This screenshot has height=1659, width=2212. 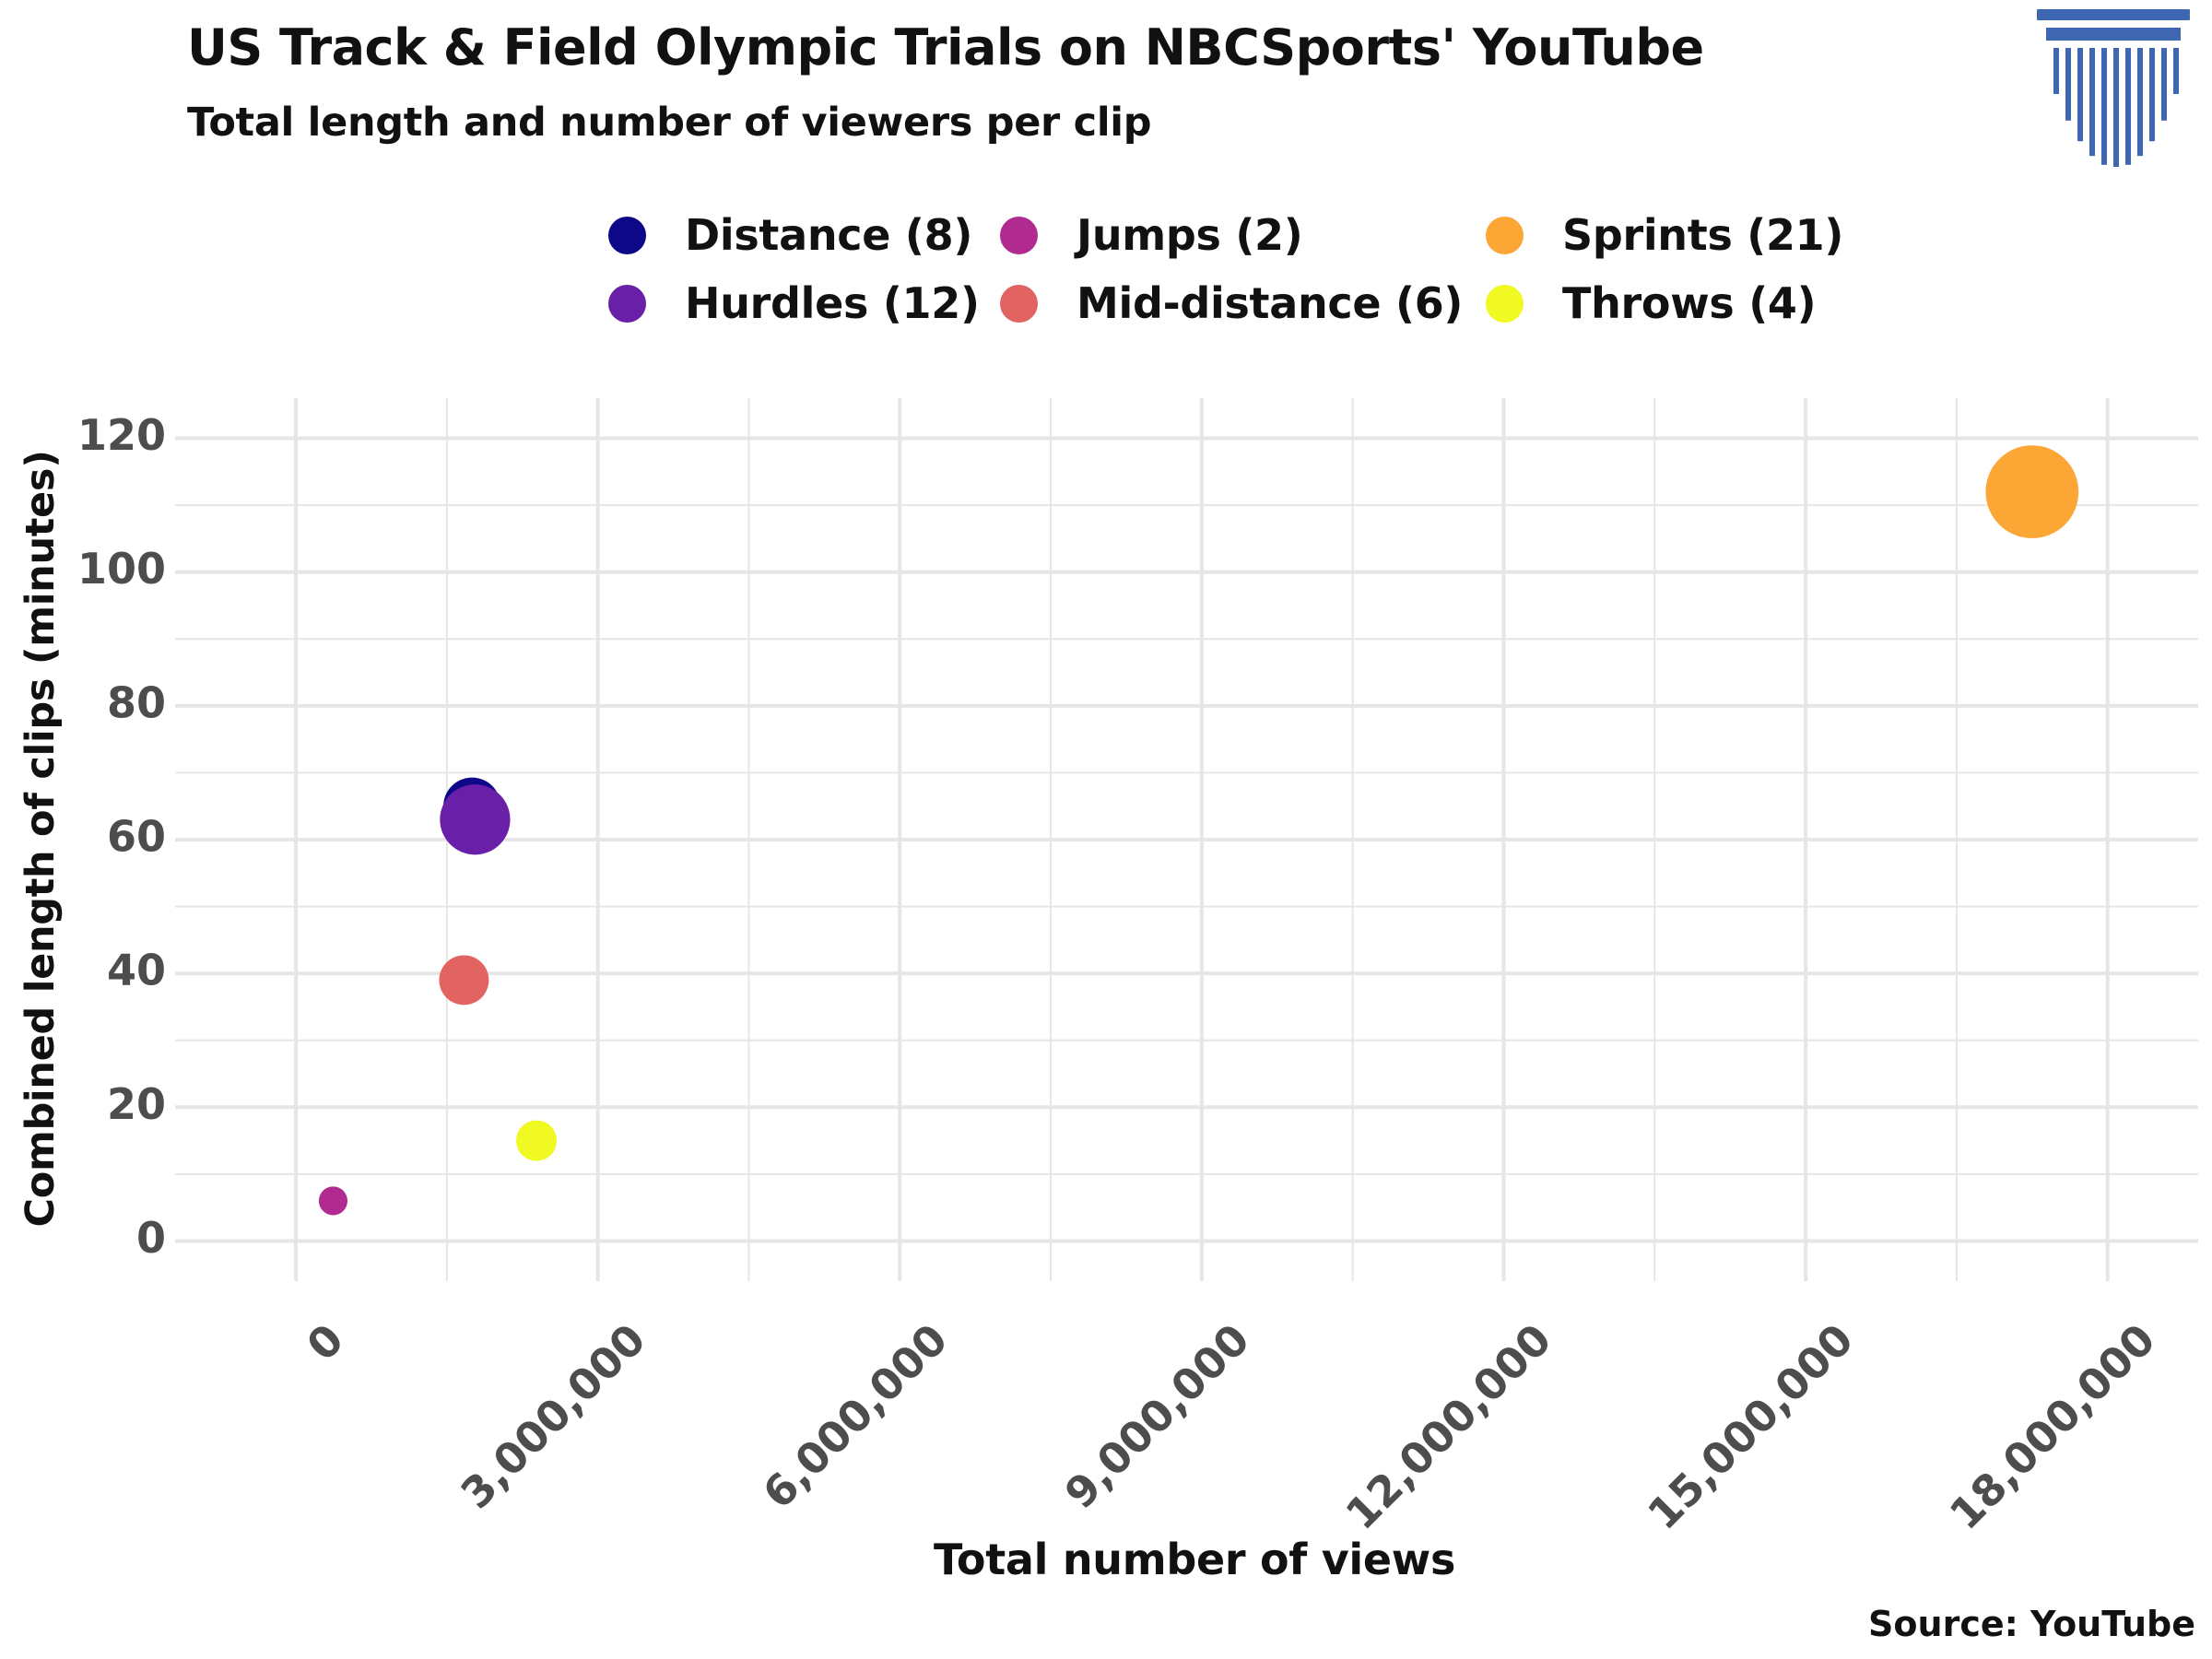 I want to click on x-tick-label: 0, so click(x=325, y=1342).